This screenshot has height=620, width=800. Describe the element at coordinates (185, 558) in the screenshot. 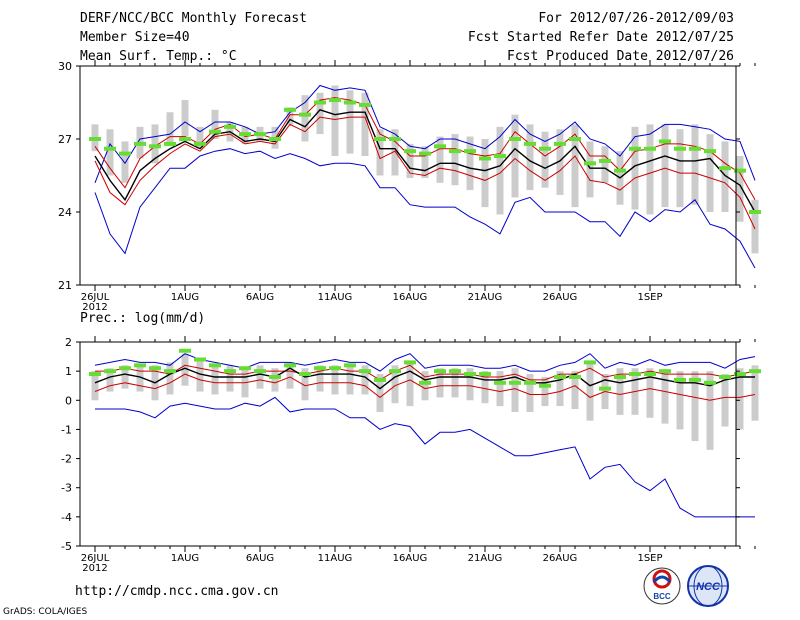

I see `x-tick-label: 1AUG` at that location.